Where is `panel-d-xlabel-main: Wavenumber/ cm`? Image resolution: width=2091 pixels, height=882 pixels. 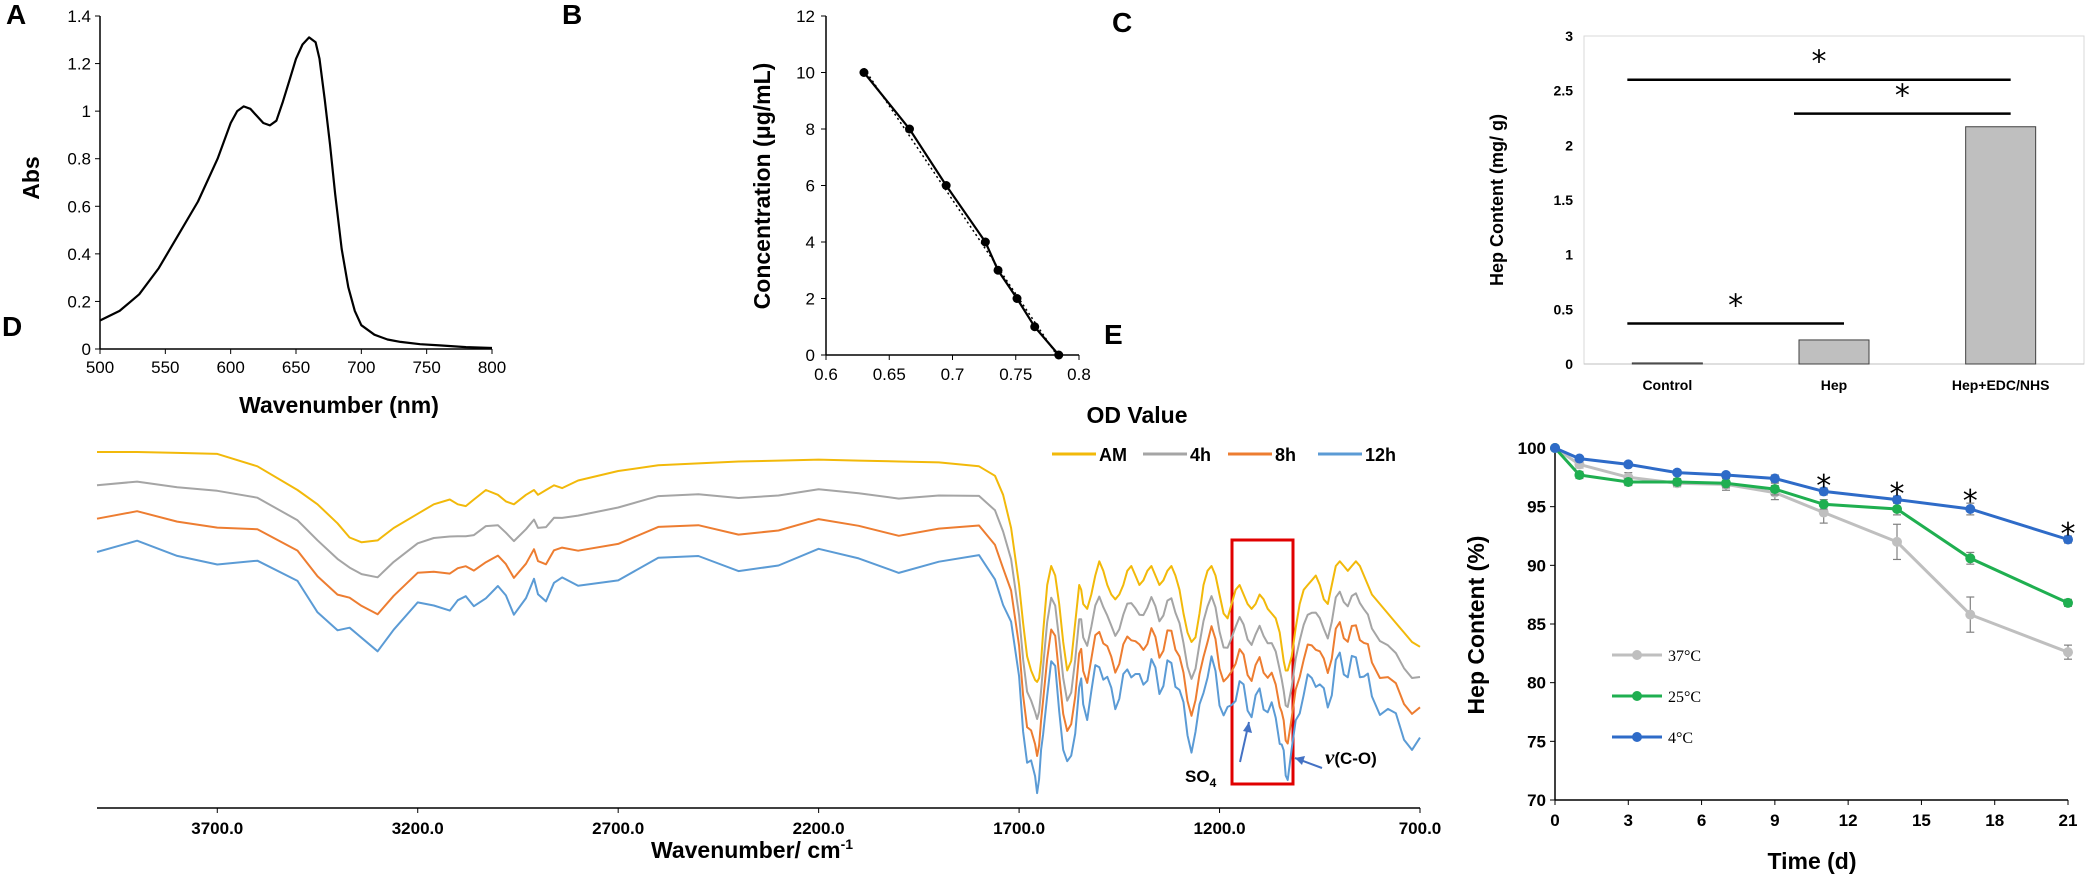
panel-d-xlabel-main: Wavenumber/ cm is located at coordinates (746, 850).